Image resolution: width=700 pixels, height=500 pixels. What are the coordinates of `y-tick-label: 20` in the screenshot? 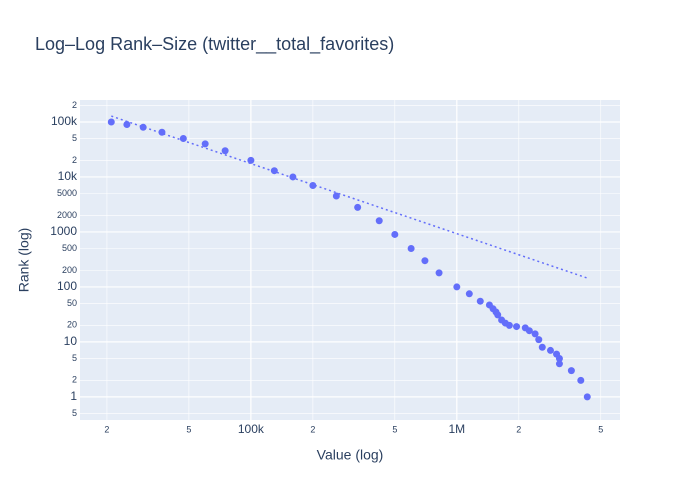 It's located at (72, 325).